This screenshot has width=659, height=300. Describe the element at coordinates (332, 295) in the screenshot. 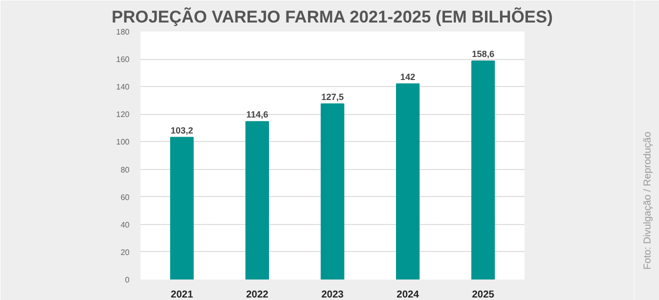

I see `x-tick-label: 2023` at that location.